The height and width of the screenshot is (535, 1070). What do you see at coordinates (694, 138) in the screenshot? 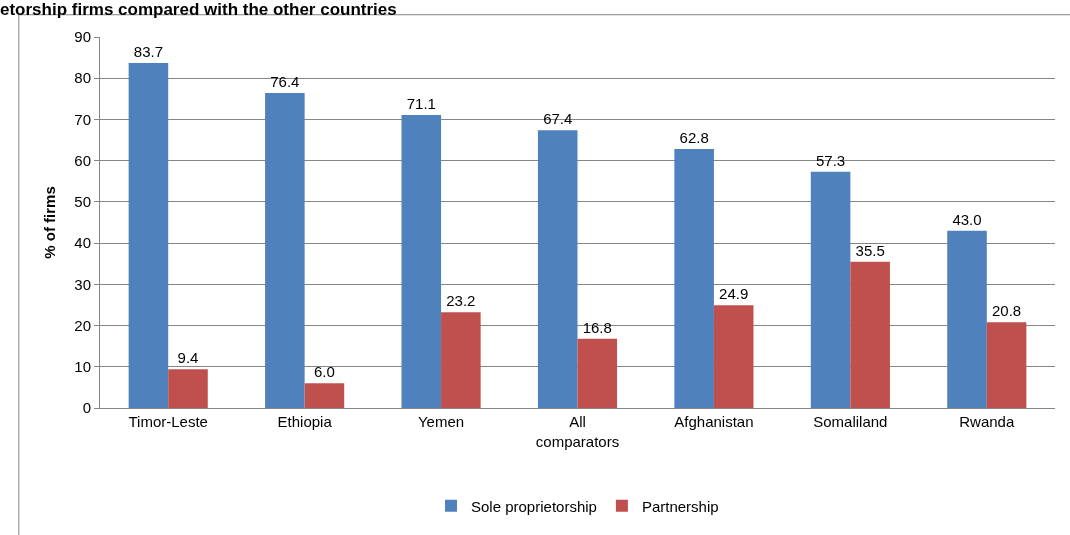
I see `data-label: 62.8` at bounding box center [694, 138].